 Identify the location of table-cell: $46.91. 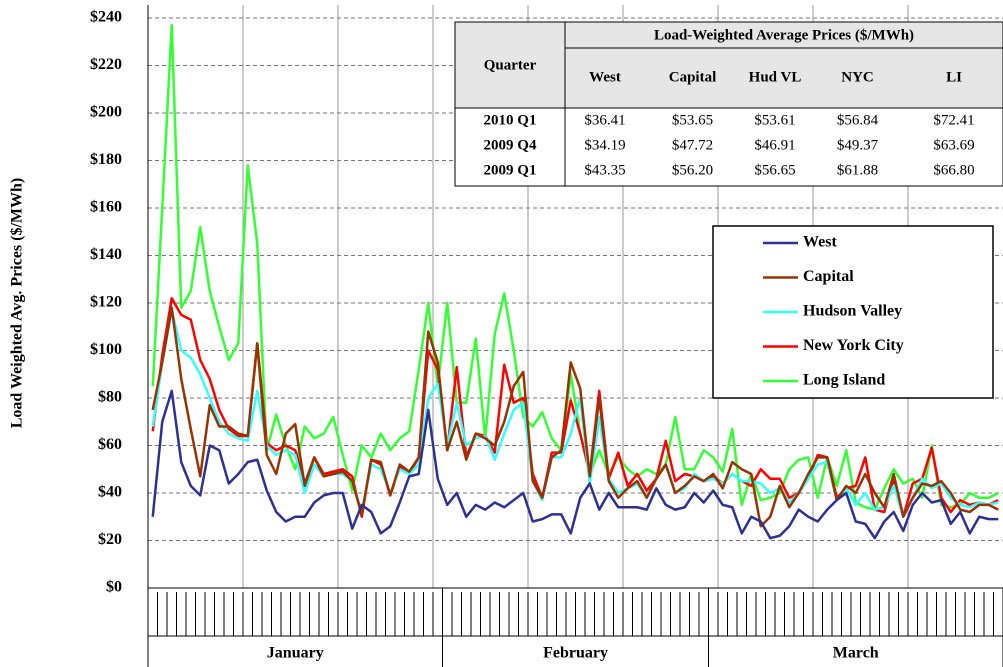
(774, 145).